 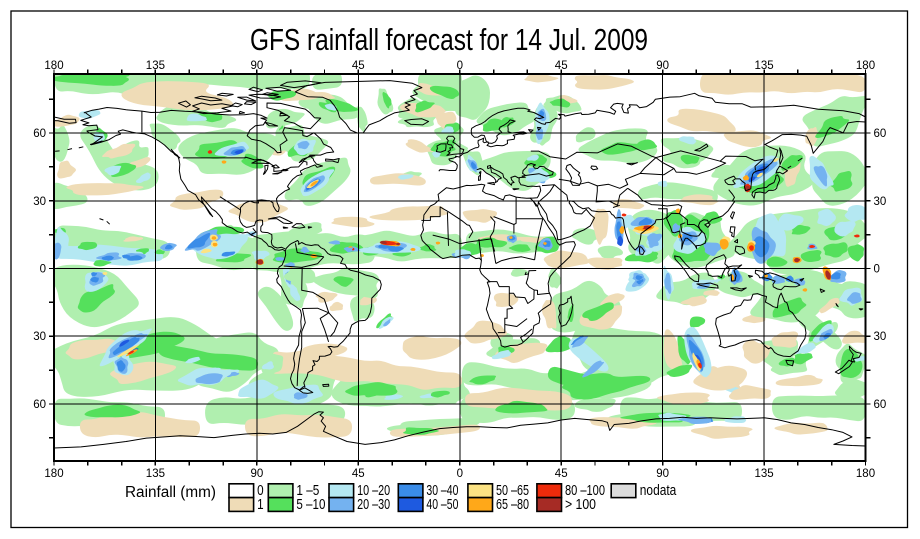 What do you see at coordinates (658, 491) in the screenshot?
I see `svg-text: nodata` at bounding box center [658, 491].